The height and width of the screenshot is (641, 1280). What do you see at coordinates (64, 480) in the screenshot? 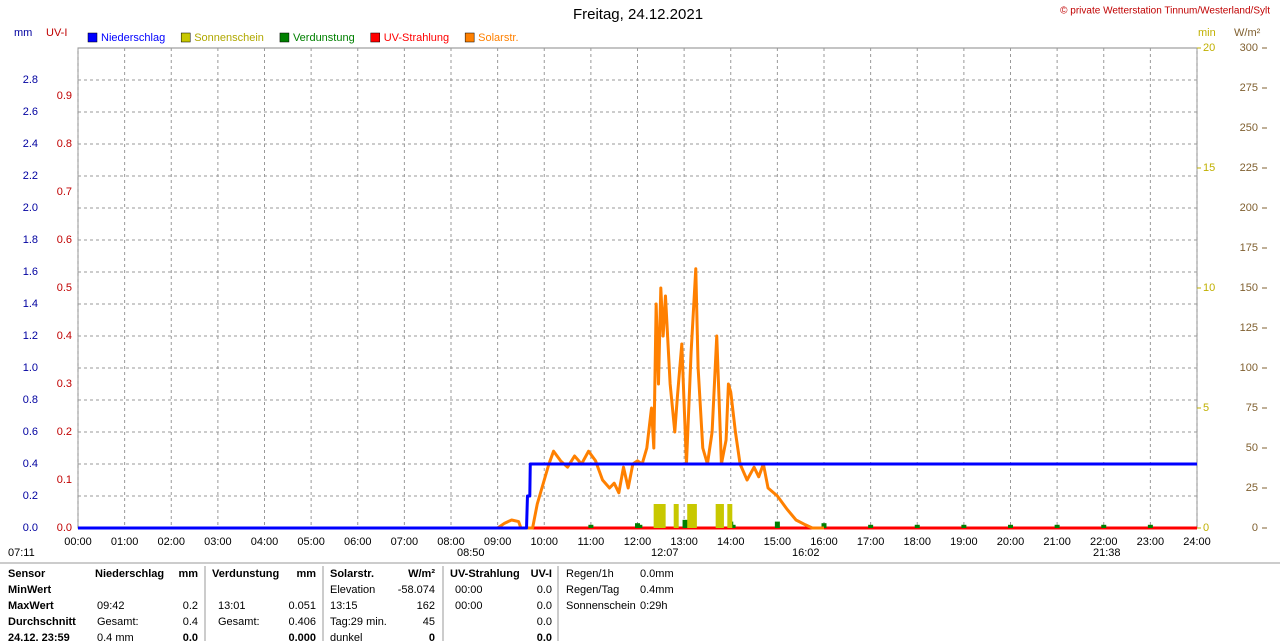
I see `y-tick-label: 0.1` at bounding box center [64, 480].